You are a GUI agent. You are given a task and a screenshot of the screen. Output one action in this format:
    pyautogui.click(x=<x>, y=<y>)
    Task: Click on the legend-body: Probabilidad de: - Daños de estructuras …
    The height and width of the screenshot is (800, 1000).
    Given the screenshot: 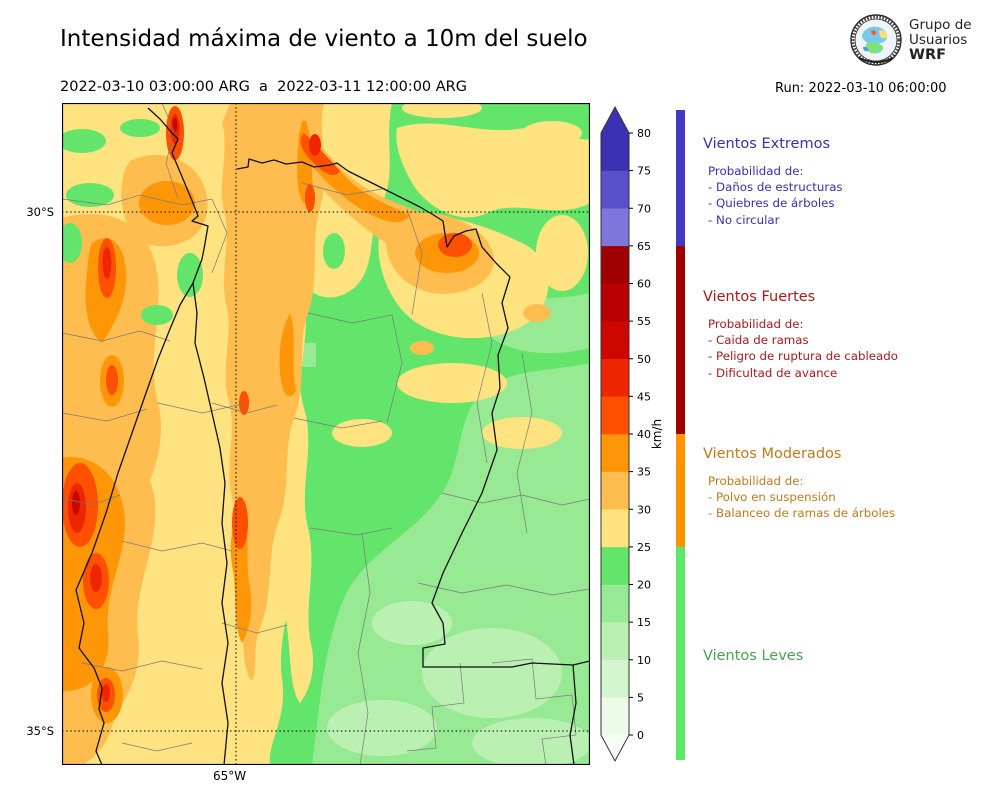 What is the action you would take?
    pyautogui.click(x=849, y=195)
    